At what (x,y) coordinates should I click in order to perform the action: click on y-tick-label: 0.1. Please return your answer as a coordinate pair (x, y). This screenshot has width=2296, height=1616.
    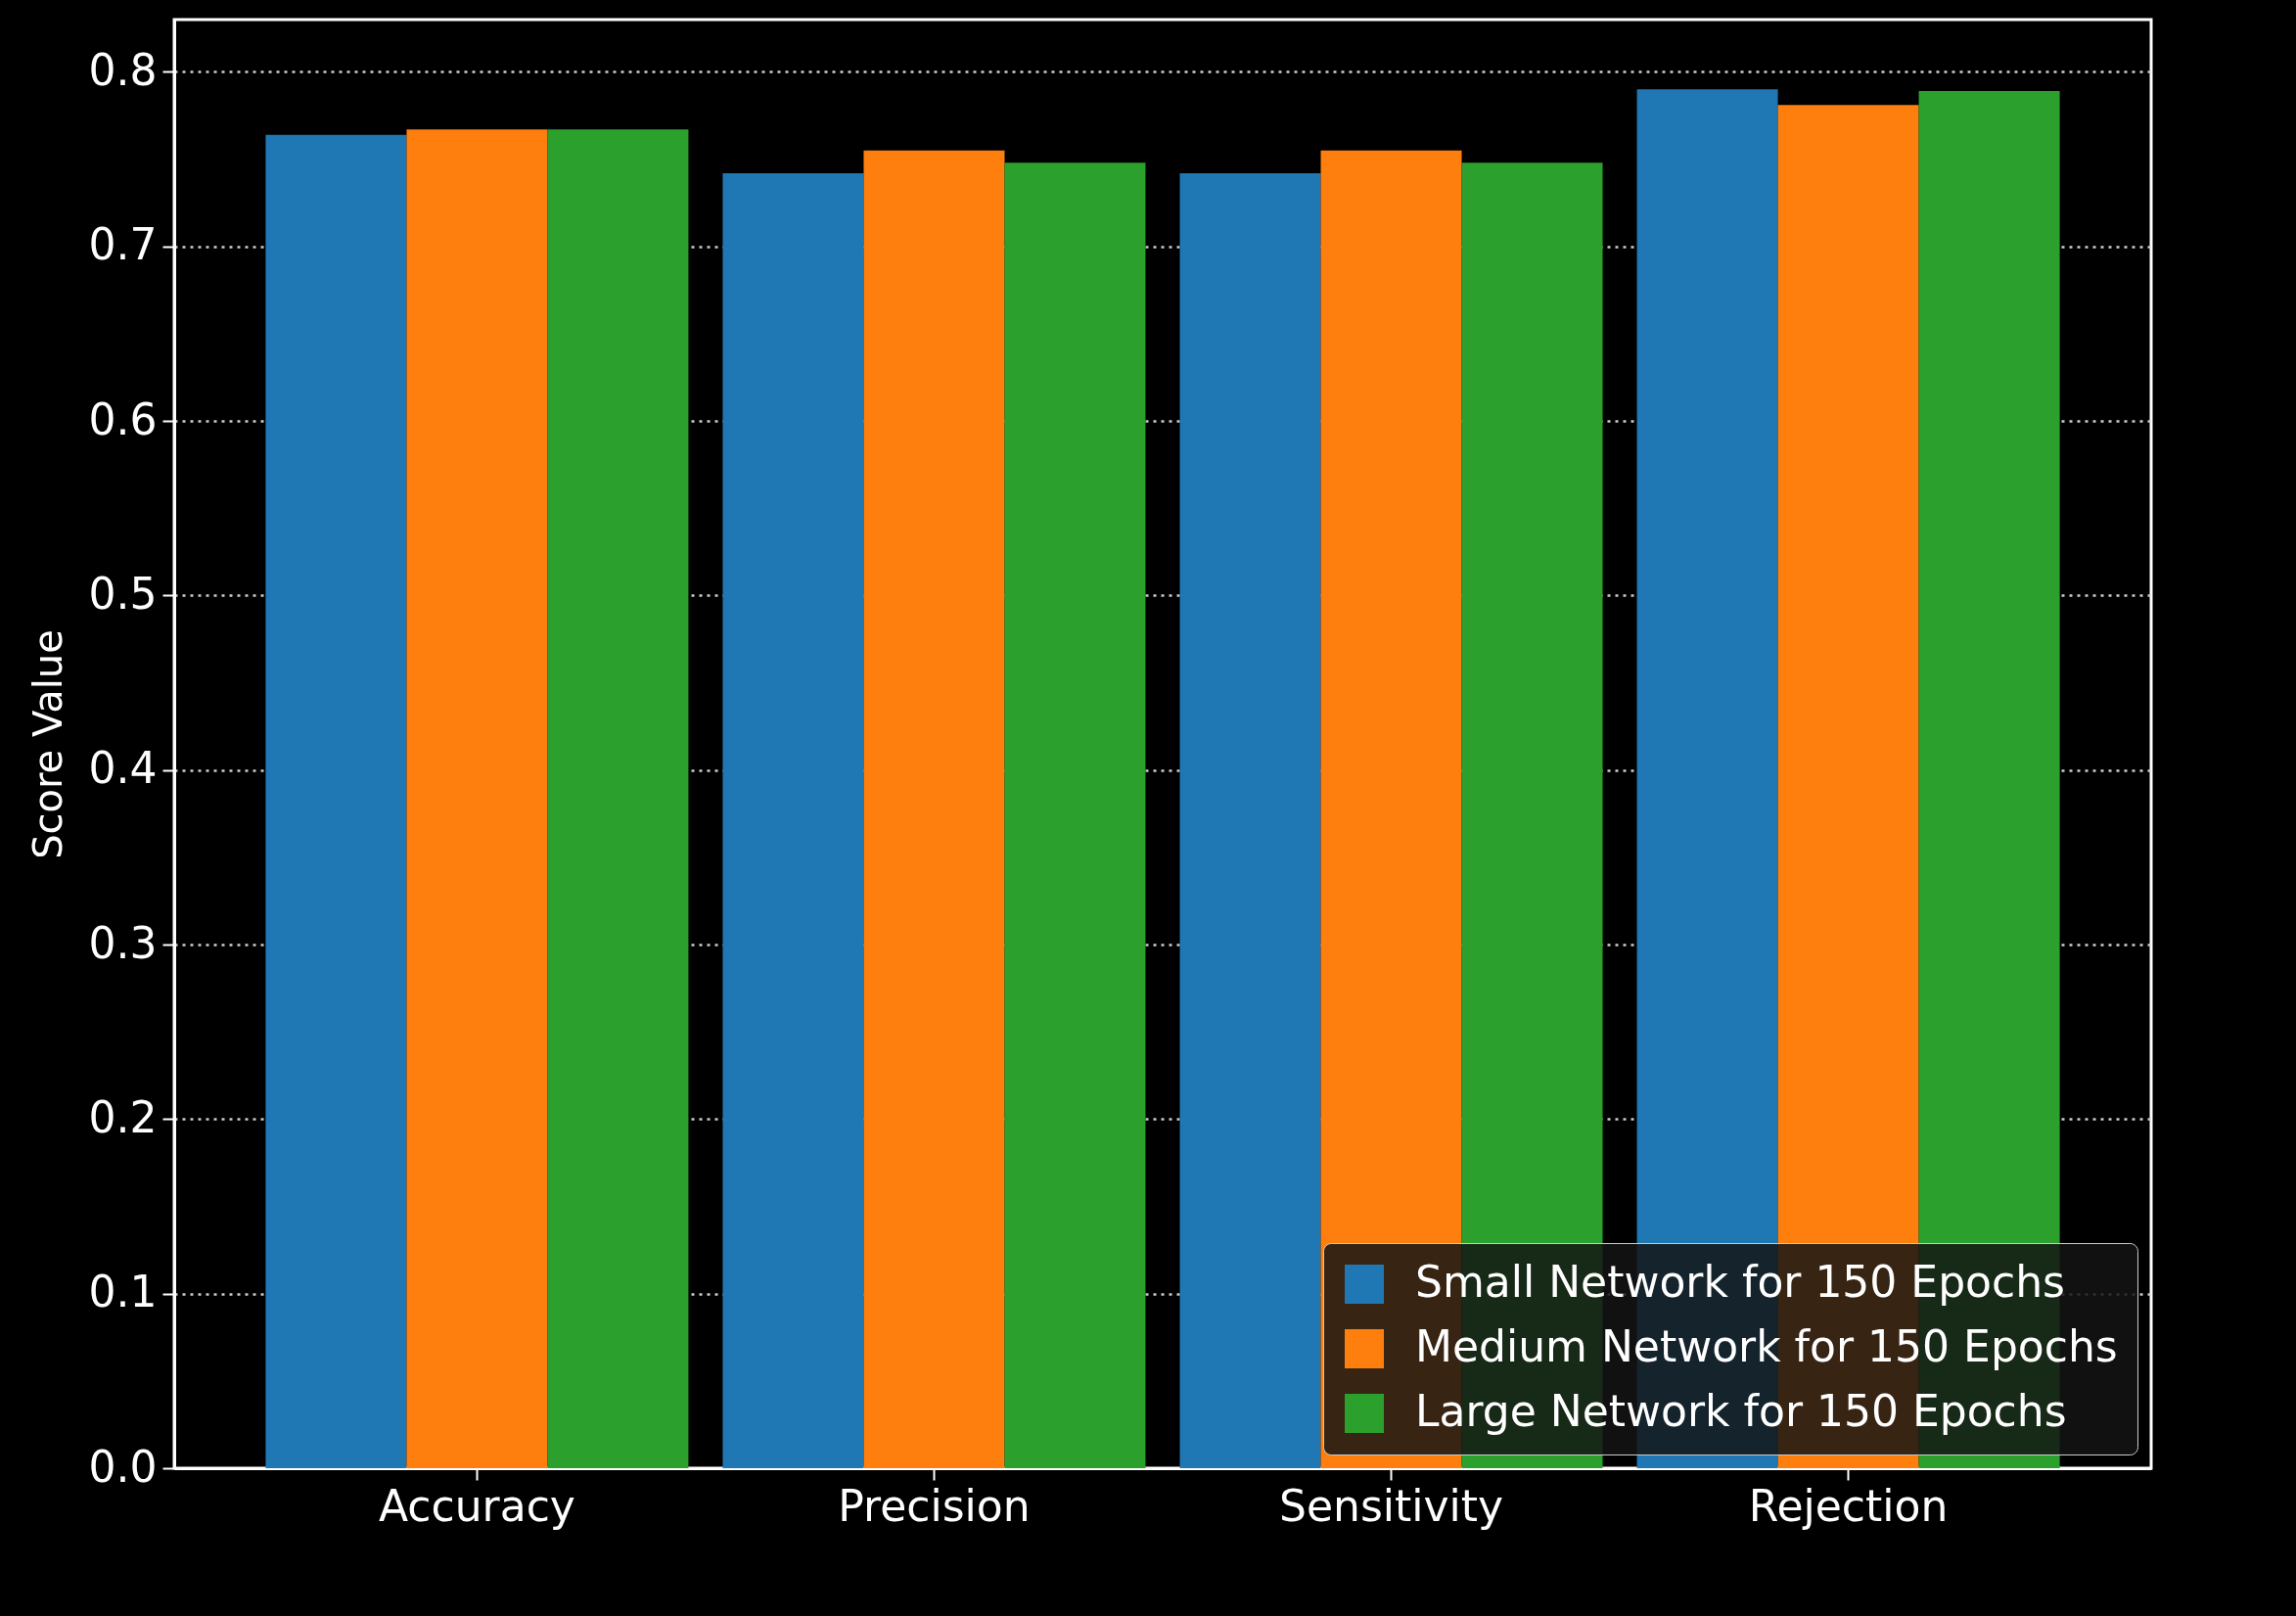
    Looking at the image, I should click on (123, 1292).